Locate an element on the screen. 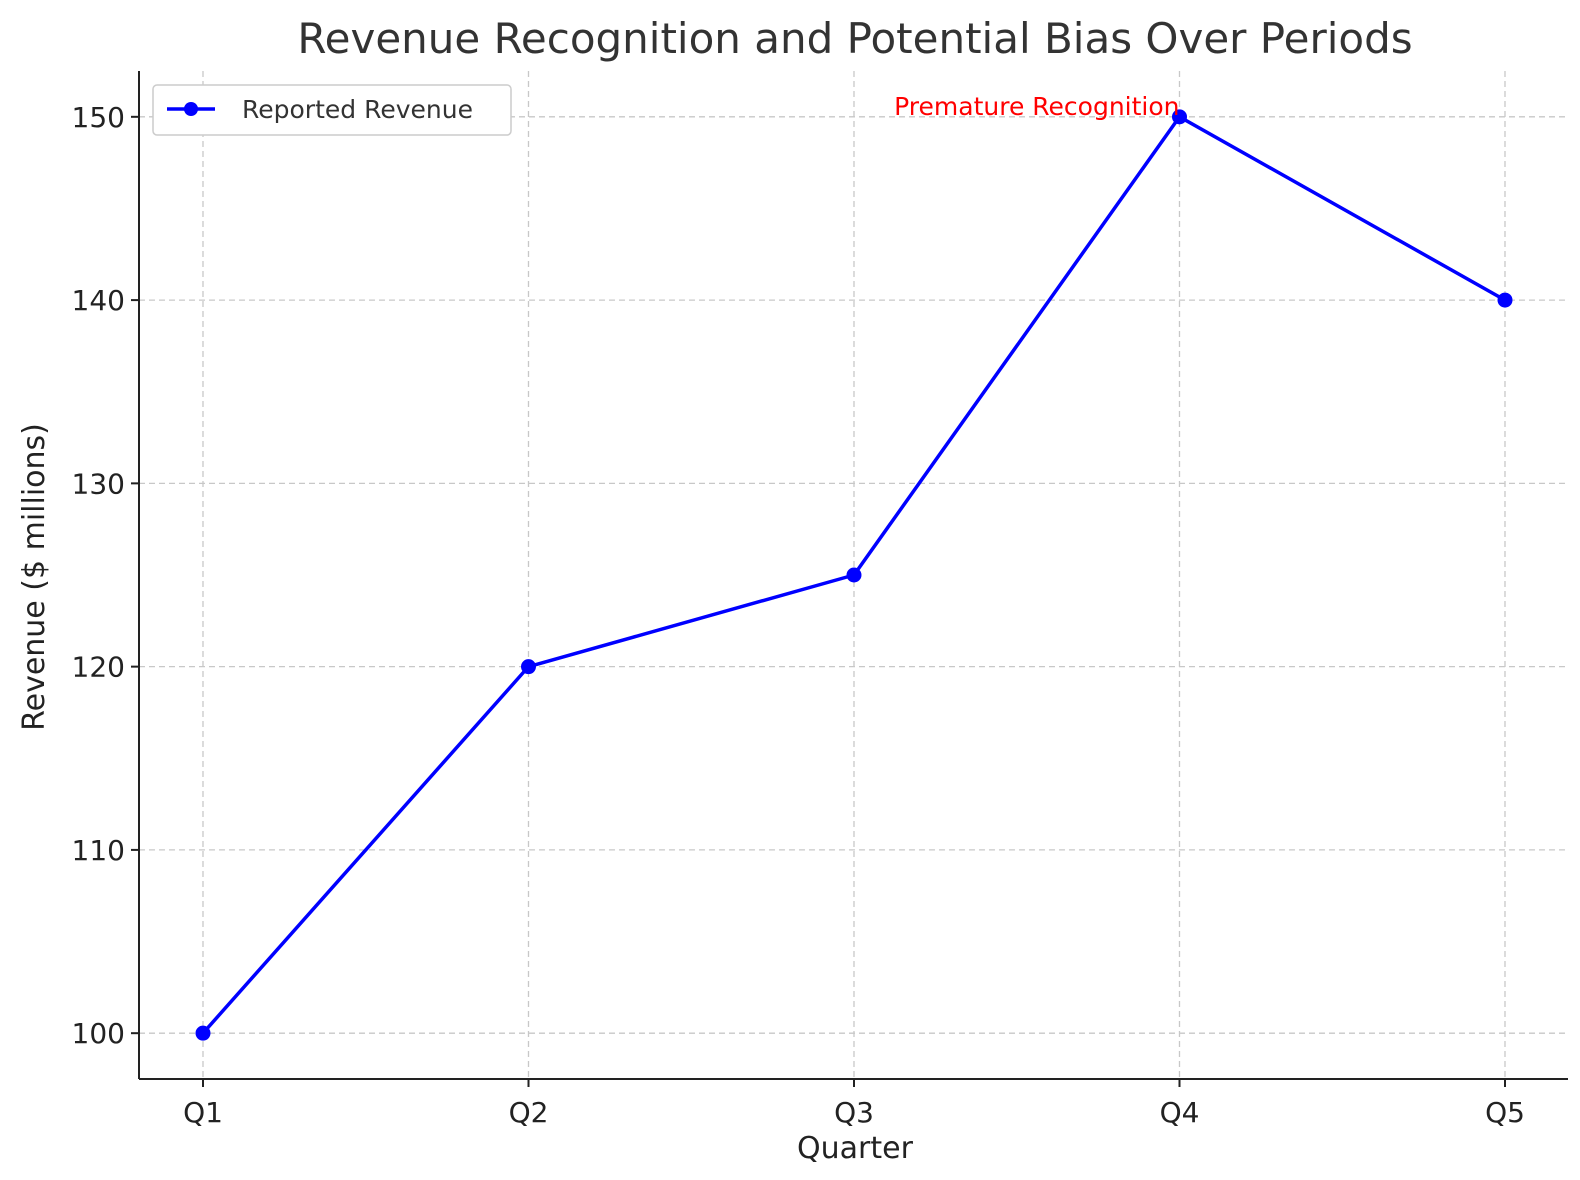  y-tick-label: 120 is located at coordinates (98, 667).